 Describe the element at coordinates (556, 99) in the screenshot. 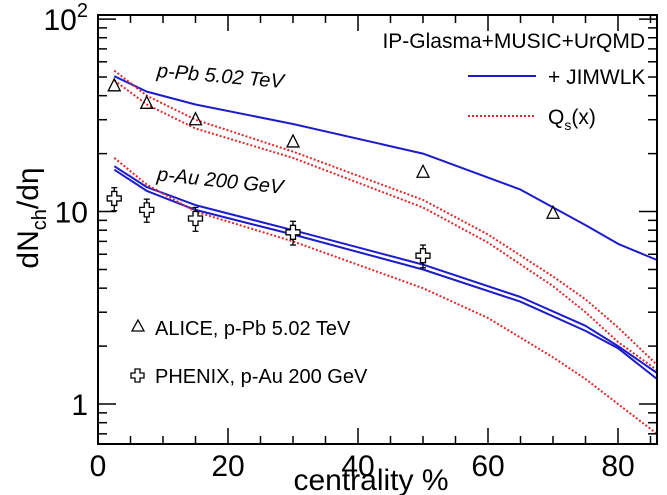

I see `legend: + JIMWLK Qs(x)` at that location.